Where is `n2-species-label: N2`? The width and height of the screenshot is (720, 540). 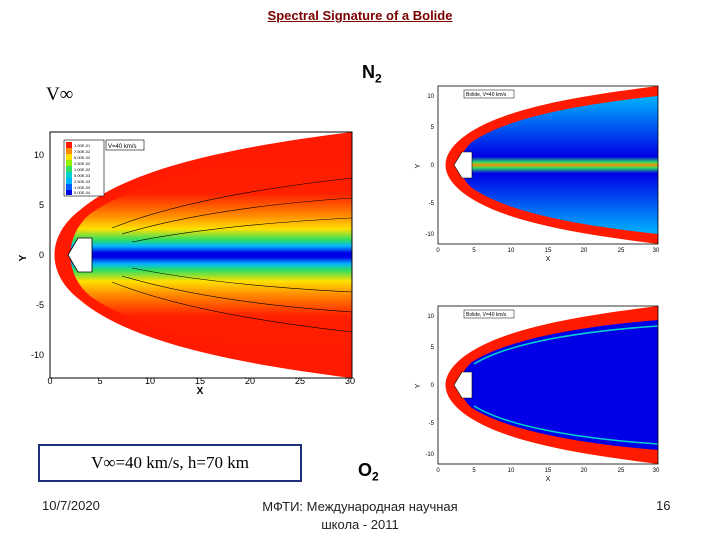
n2-species-label: N2 is located at coordinates (372, 74).